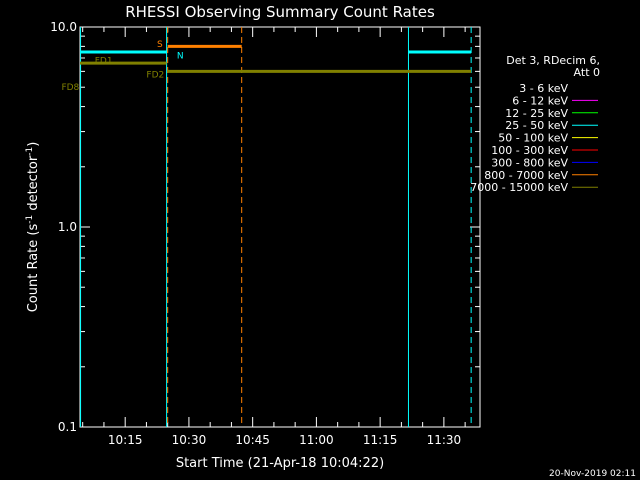 The width and height of the screenshot is (640, 480). I want to click on legend-header: Det 3, RDecim 6,, so click(553, 60).